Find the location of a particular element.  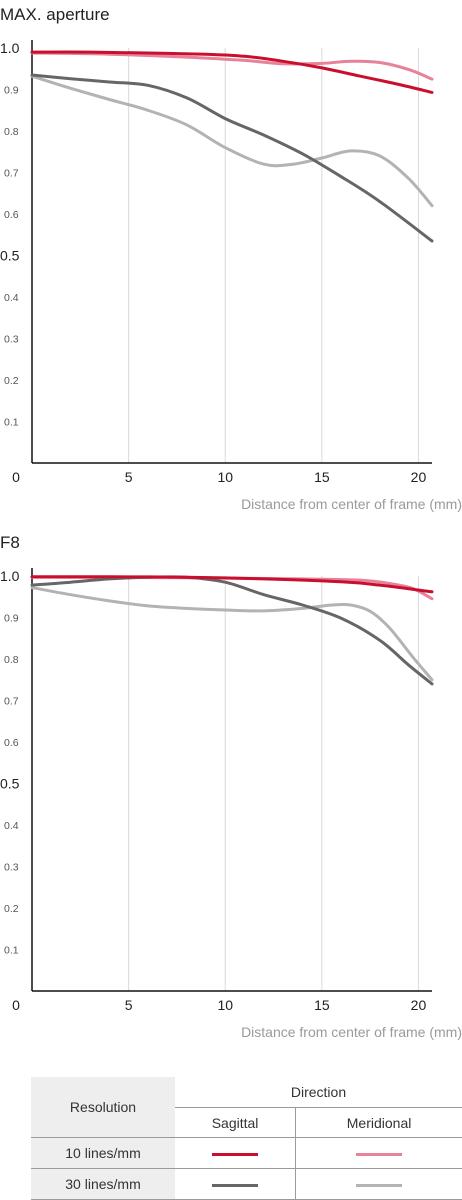

legend-row-label: 30 lines/mm is located at coordinates (103, 1184).